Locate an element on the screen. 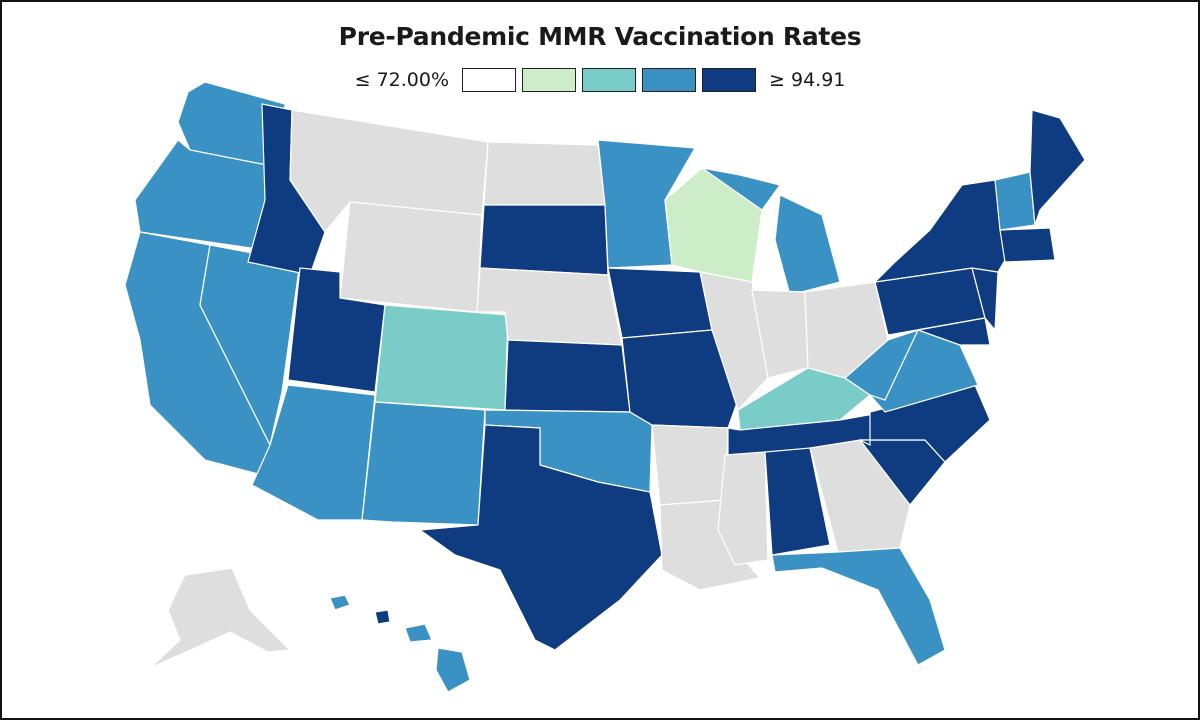 This screenshot has height=720, width=1200. state-south-dakota is located at coordinates (544, 240).